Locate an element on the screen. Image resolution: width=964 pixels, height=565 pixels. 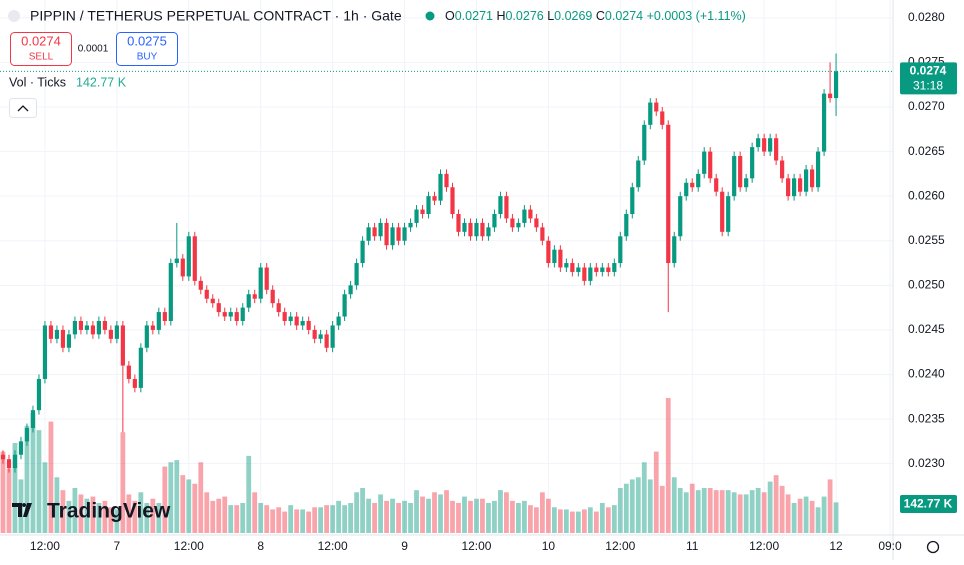
y-tick-label: 0.0255 is located at coordinates (926, 240).